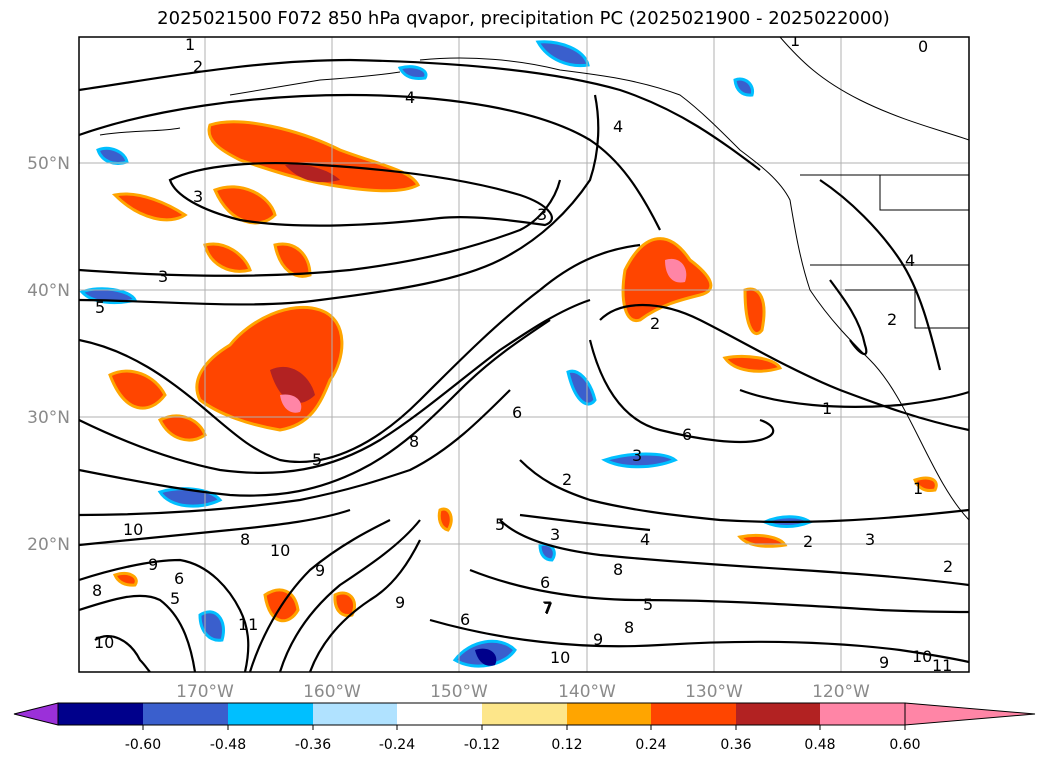 This screenshot has height=765, width=1047. What do you see at coordinates (228, 745) in the screenshot?
I see `colorbar-tick-label: -0.48` at bounding box center [228, 745].